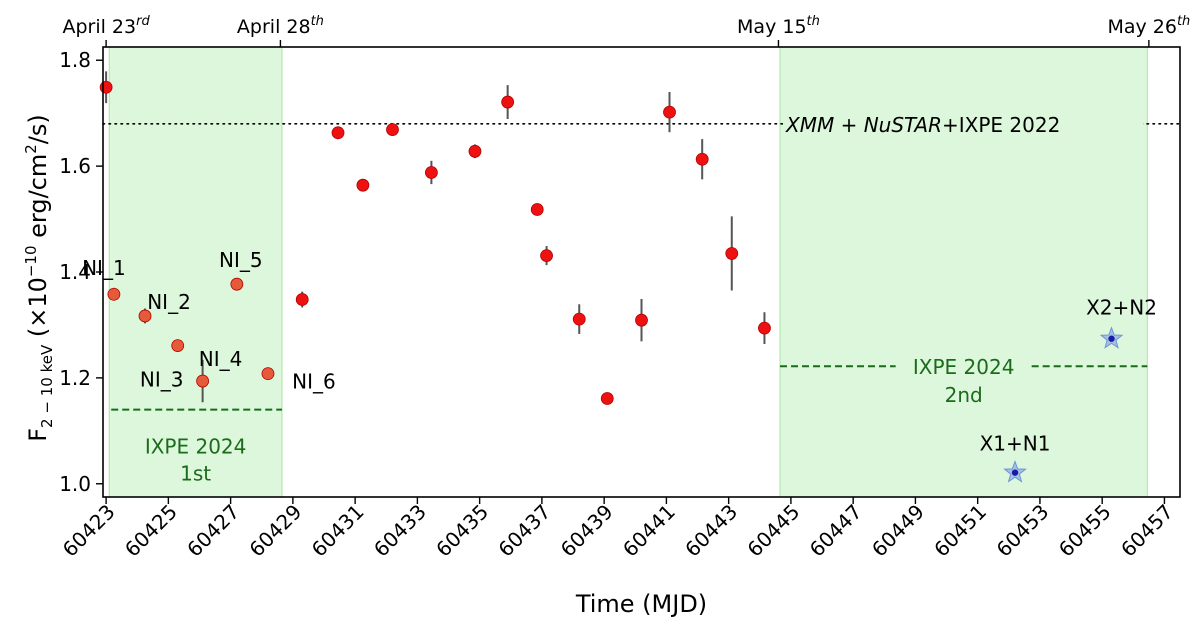 This screenshot has height=630, width=1200. I want to click on reference-line-label: XMM + NuSTAR+IXPE 2022, so click(922, 125).